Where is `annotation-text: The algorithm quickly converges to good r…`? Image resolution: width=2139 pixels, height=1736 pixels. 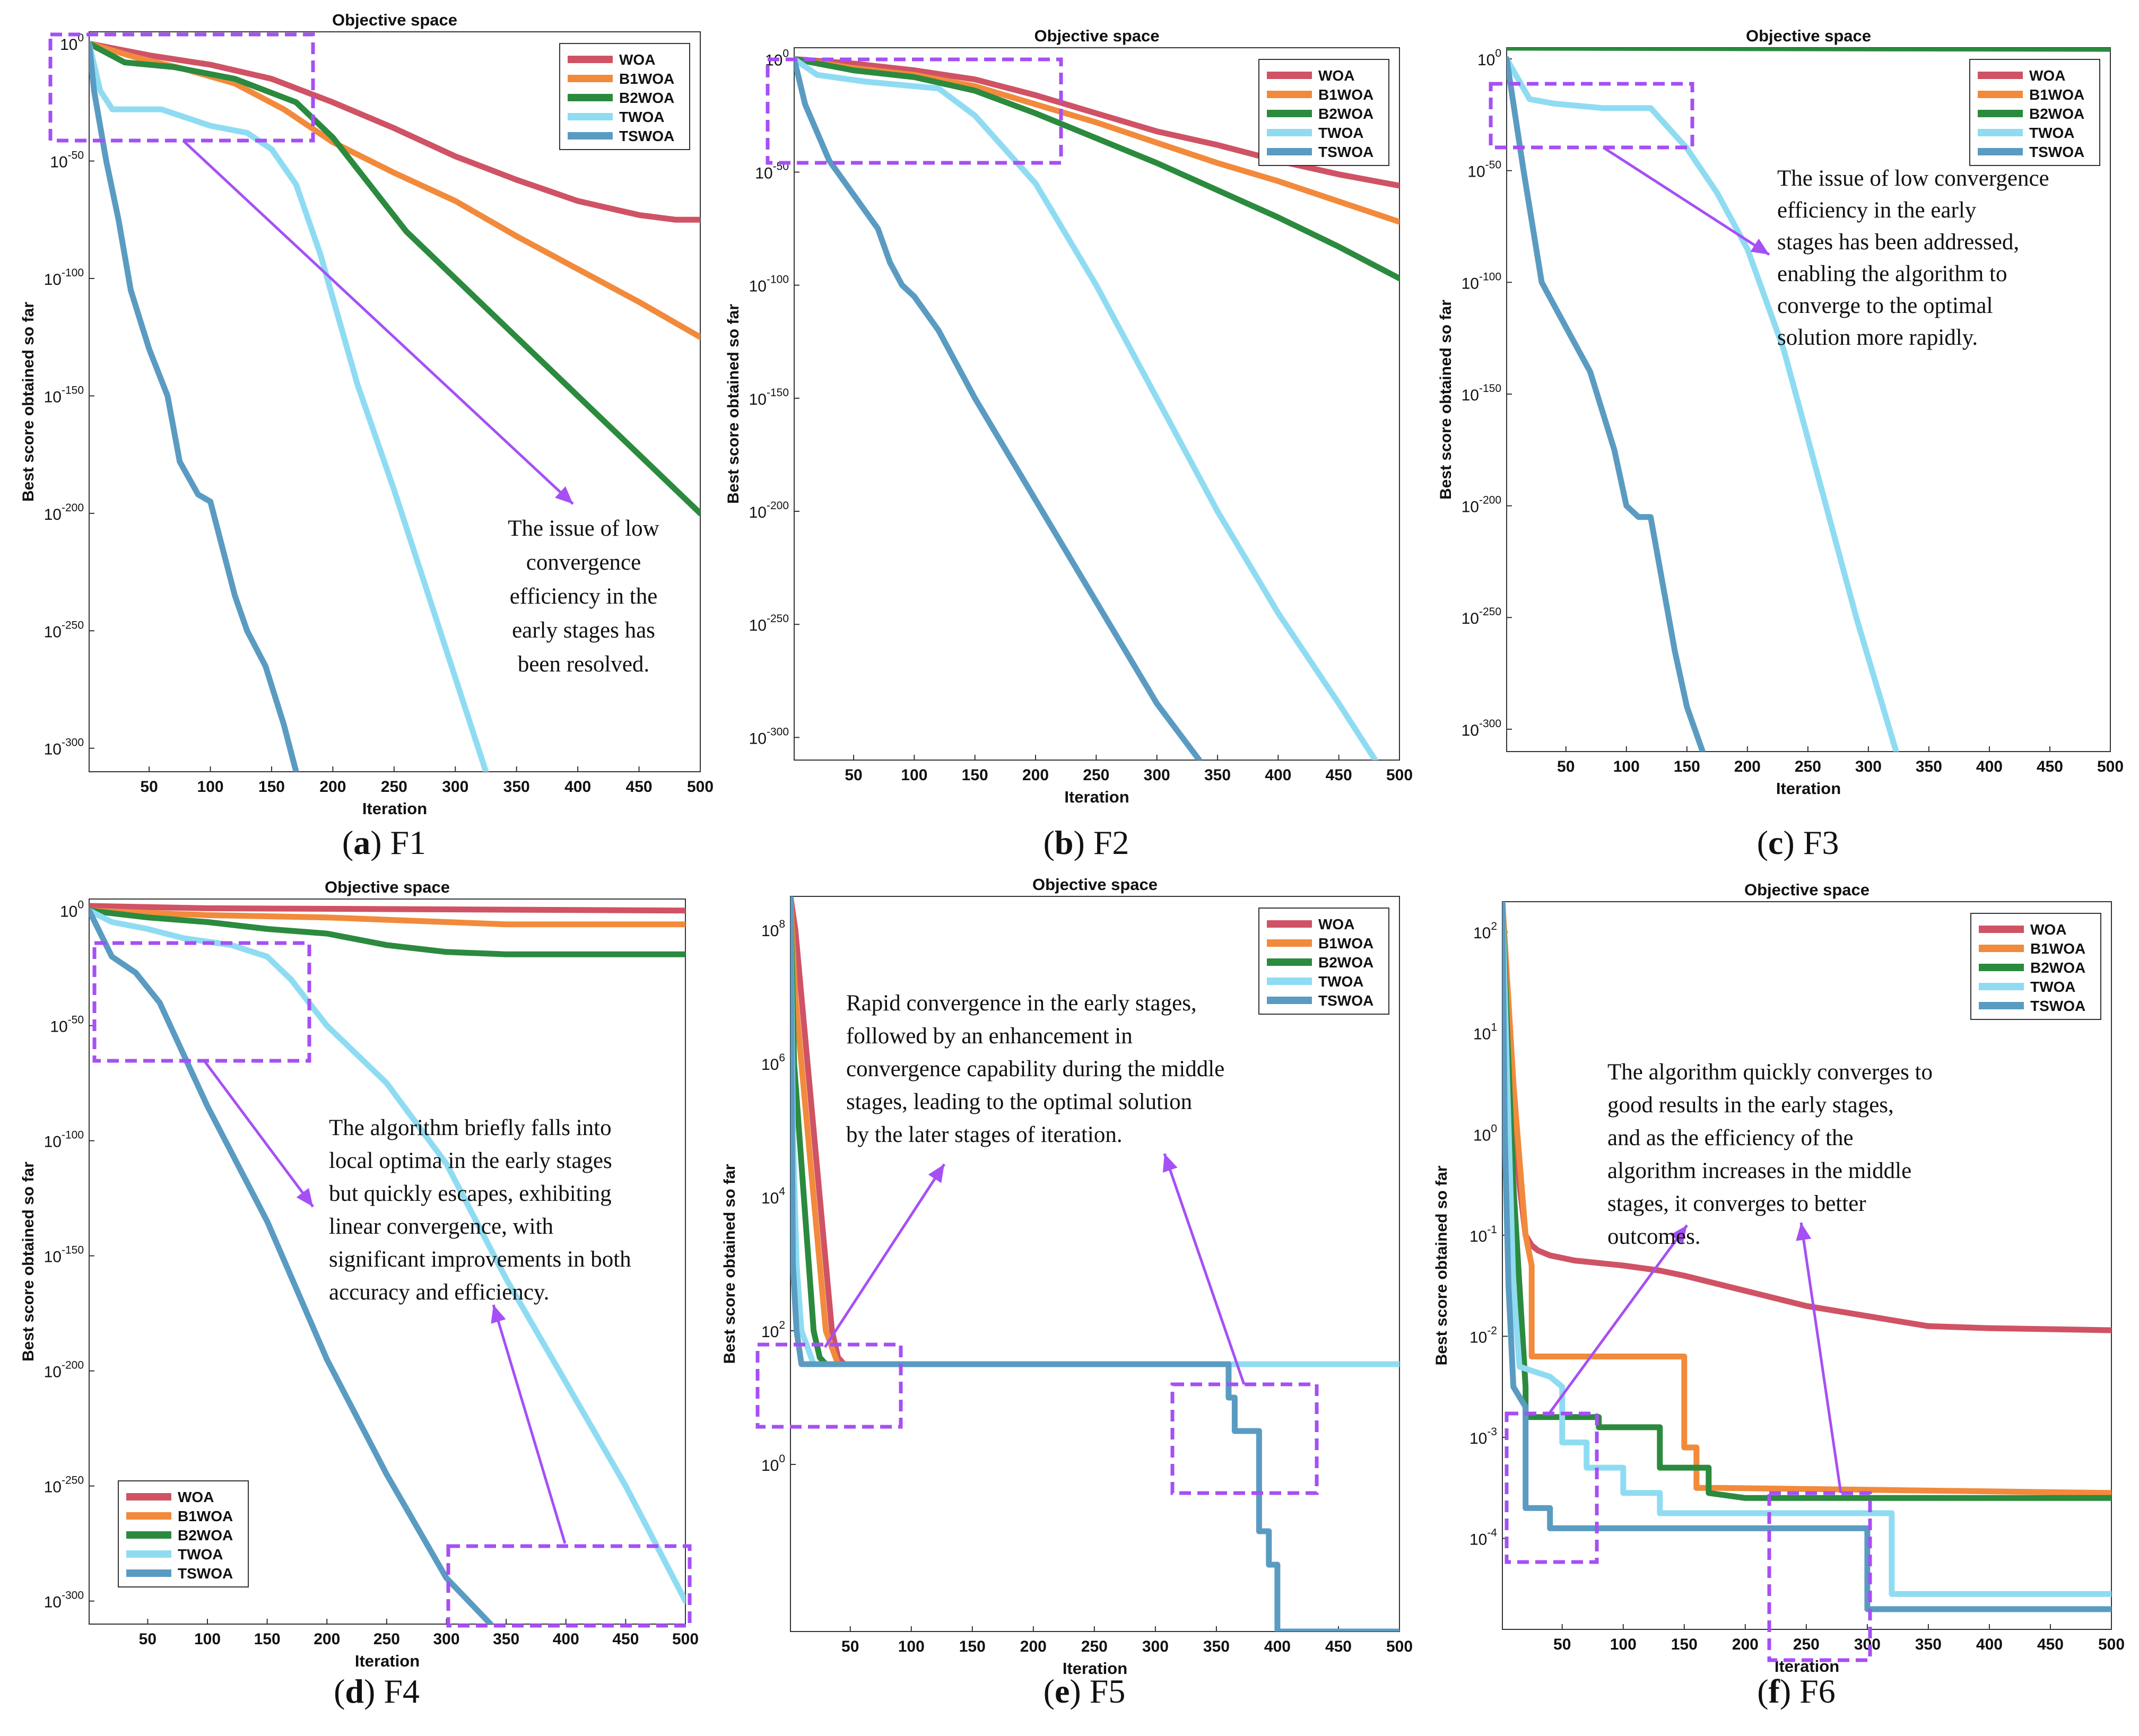 annotation-text: The algorithm quickly converges to good r… is located at coordinates (1770, 1154).